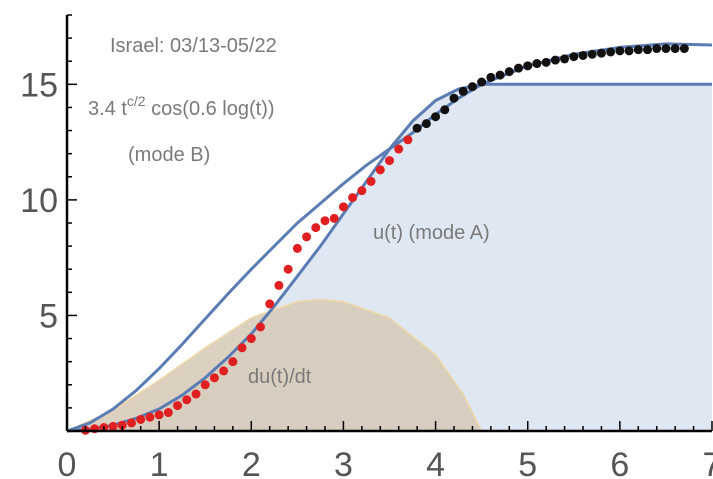  Describe the element at coordinates (435, 462) in the screenshot. I see `x-tick-label: 4` at that location.